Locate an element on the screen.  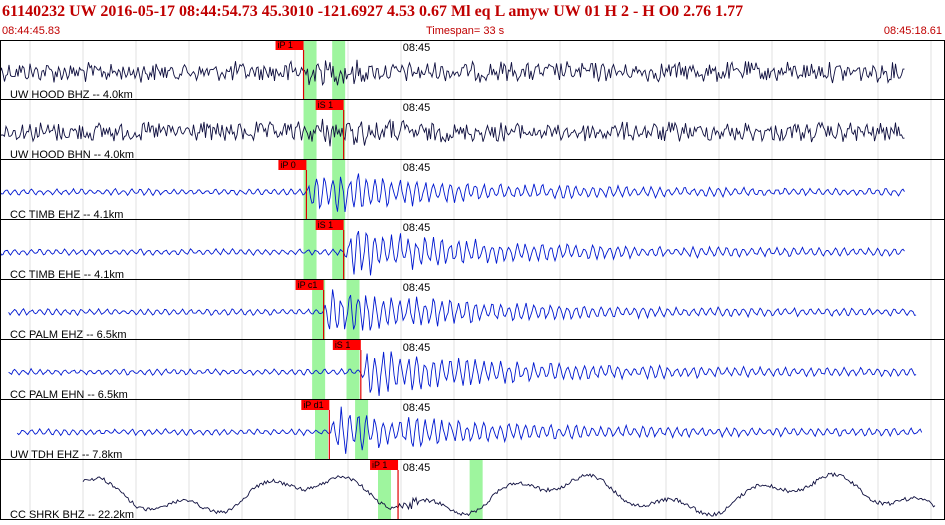
station-label: UW HOOD BHZ -- 4.0km is located at coordinates (71, 95).